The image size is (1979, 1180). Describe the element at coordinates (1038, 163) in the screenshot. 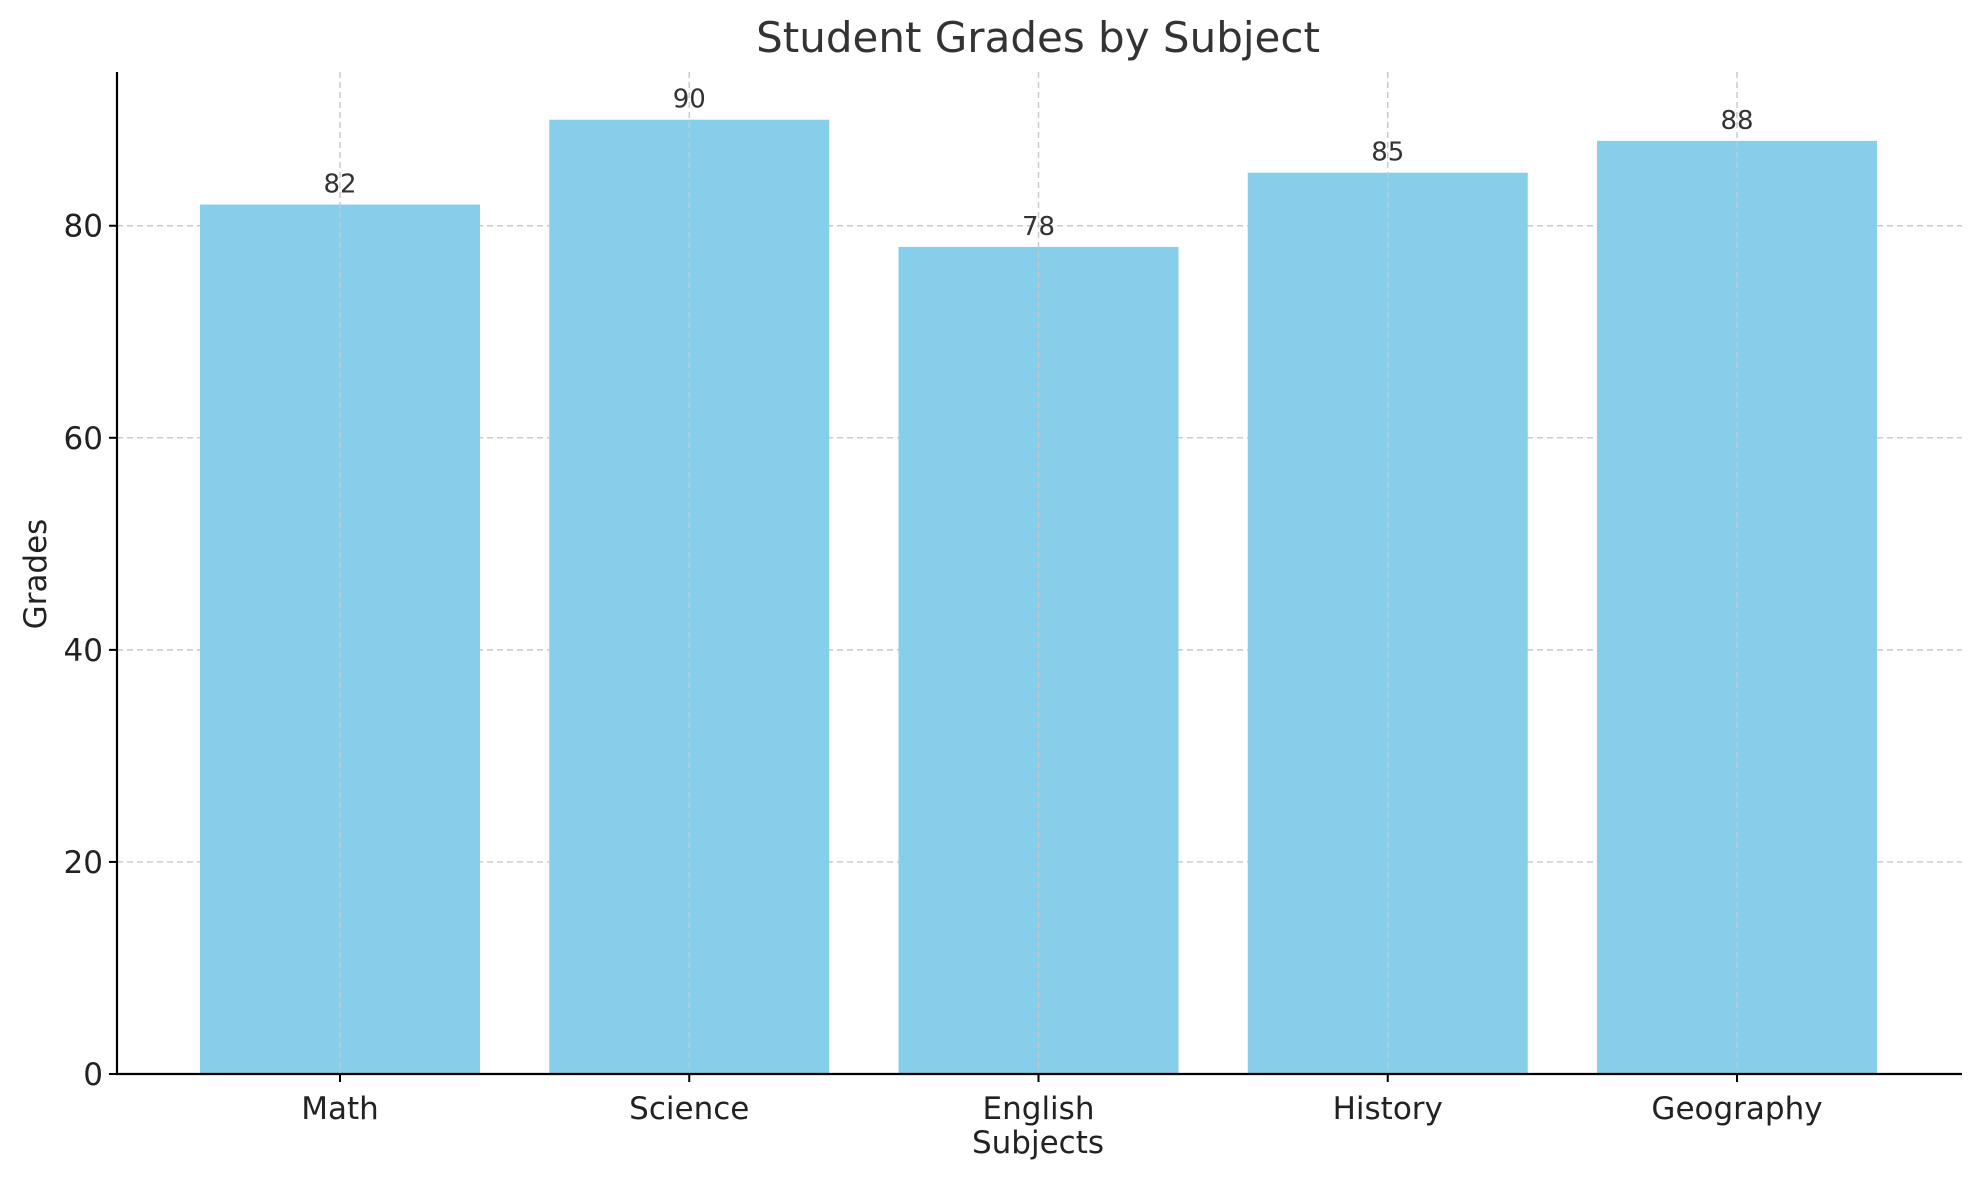

I see `data-labels: 82 90 78 85 88` at that location.